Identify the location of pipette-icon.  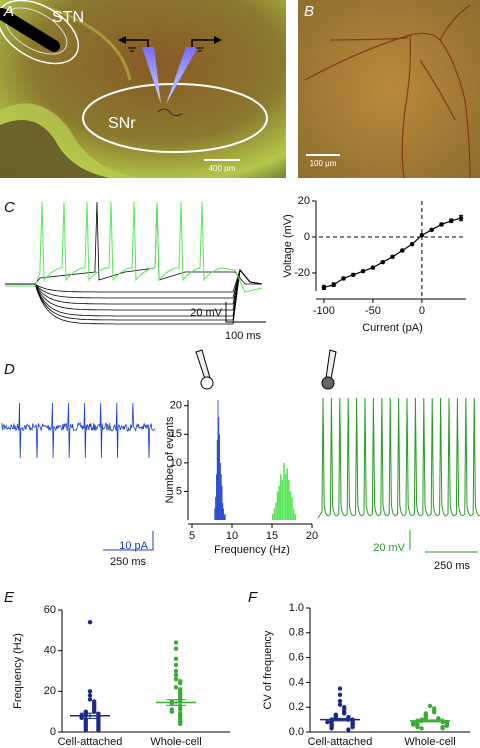
(329, 369).